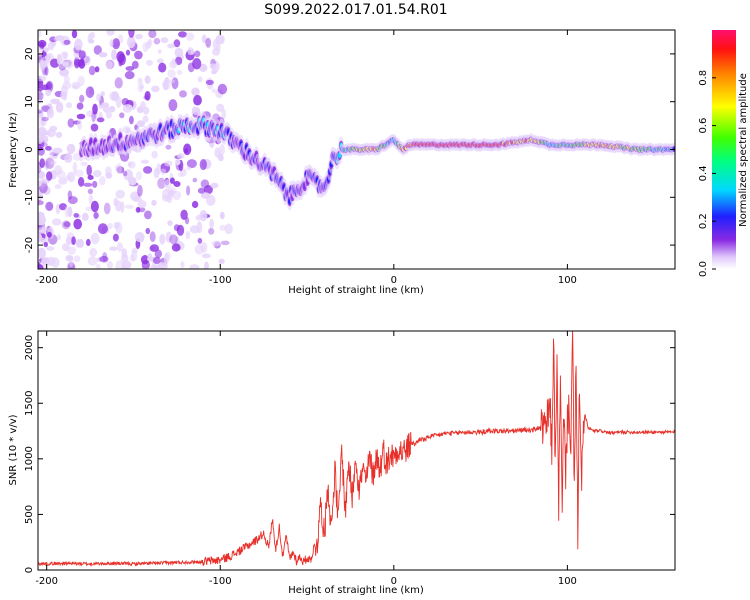 Image resolution: width=750 pixels, height=600 pixels. I want to click on y-tick-label: 500, so click(29, 514).